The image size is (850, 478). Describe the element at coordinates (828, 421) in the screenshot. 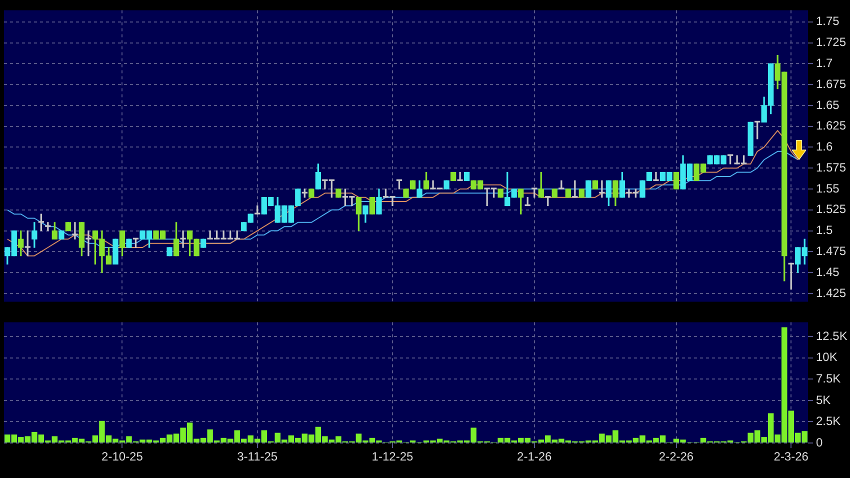

I see `y-tick-label: 2.5K` at that location.